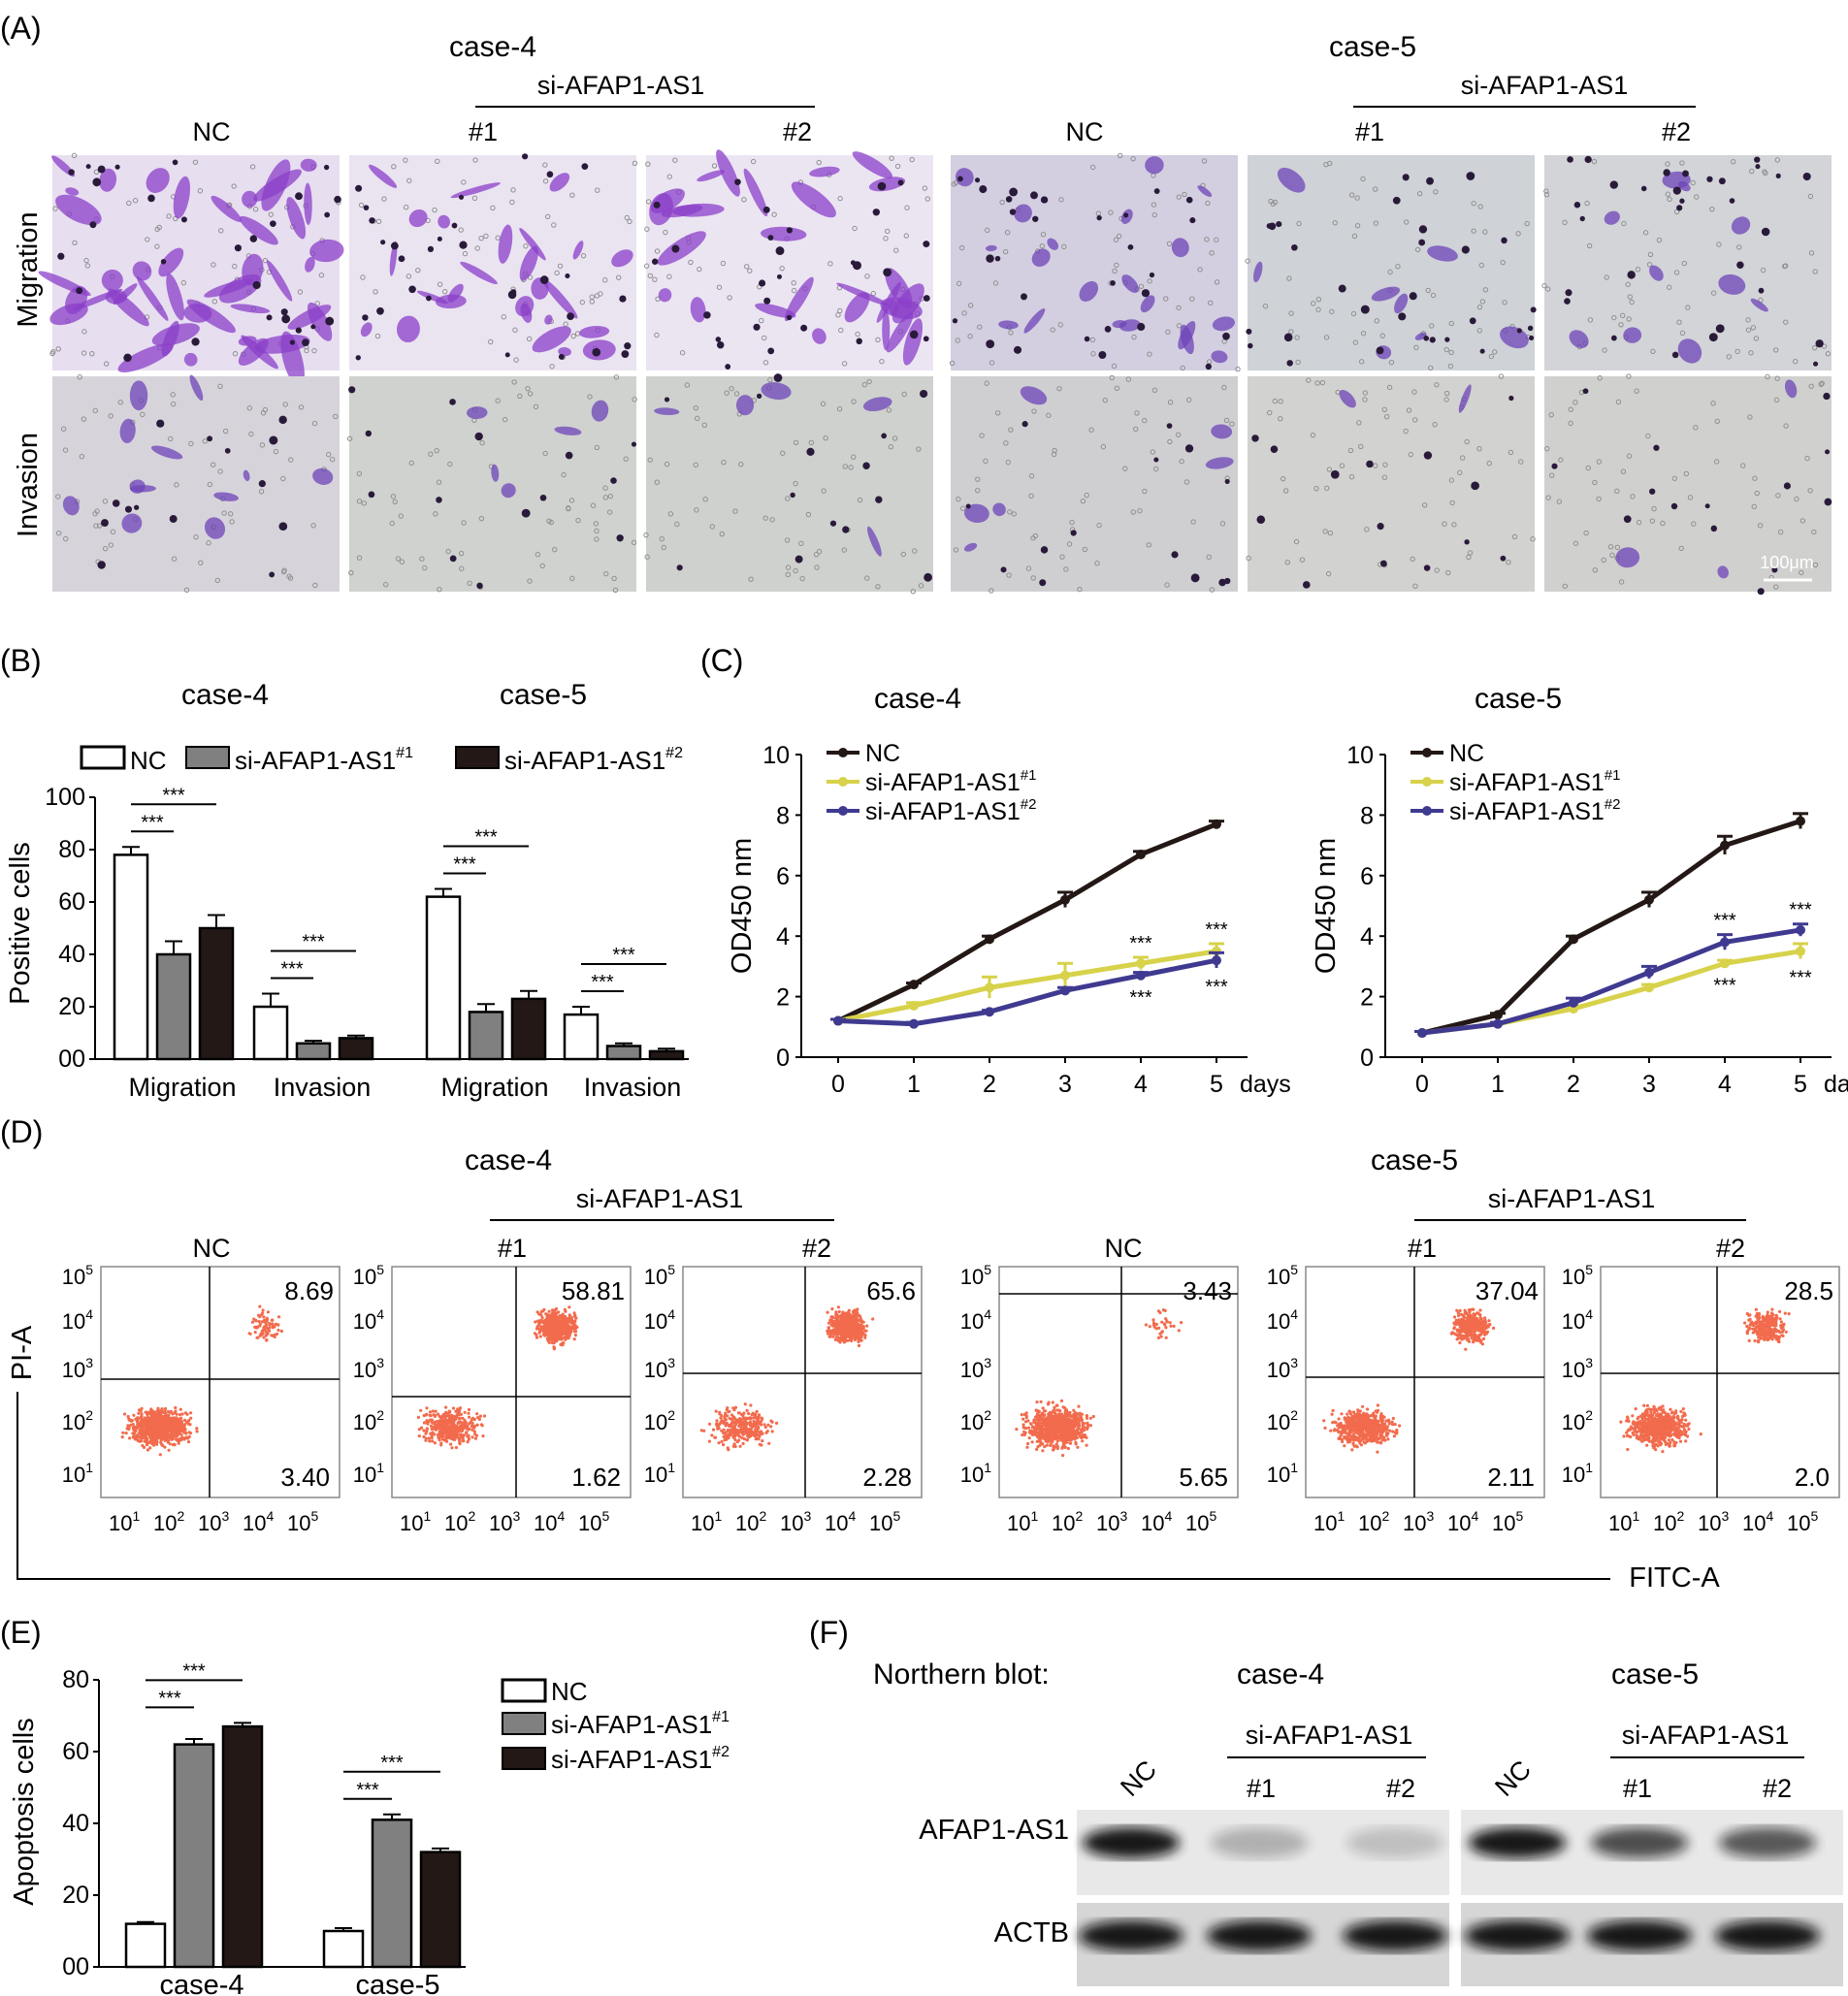 The height and width of the screenshot is (1996, 1848). I want to click on flow-frame, so click(512, 1382).